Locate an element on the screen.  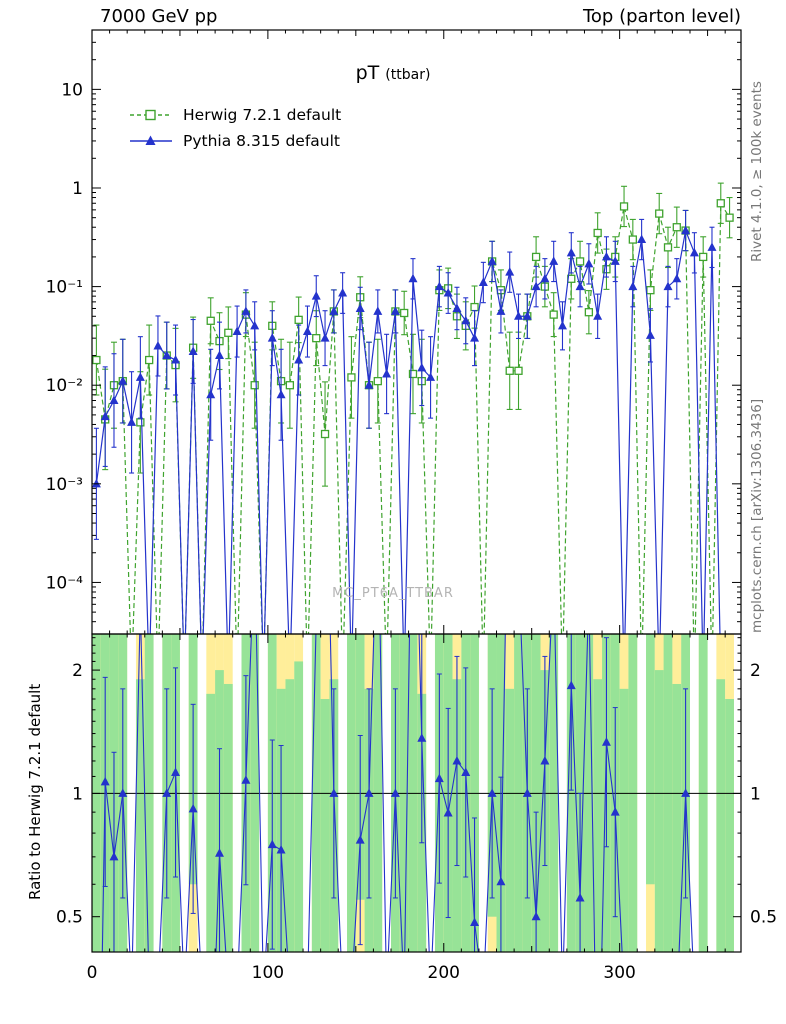
process-label: Top (parton level) is located at coordinates (661, 16).